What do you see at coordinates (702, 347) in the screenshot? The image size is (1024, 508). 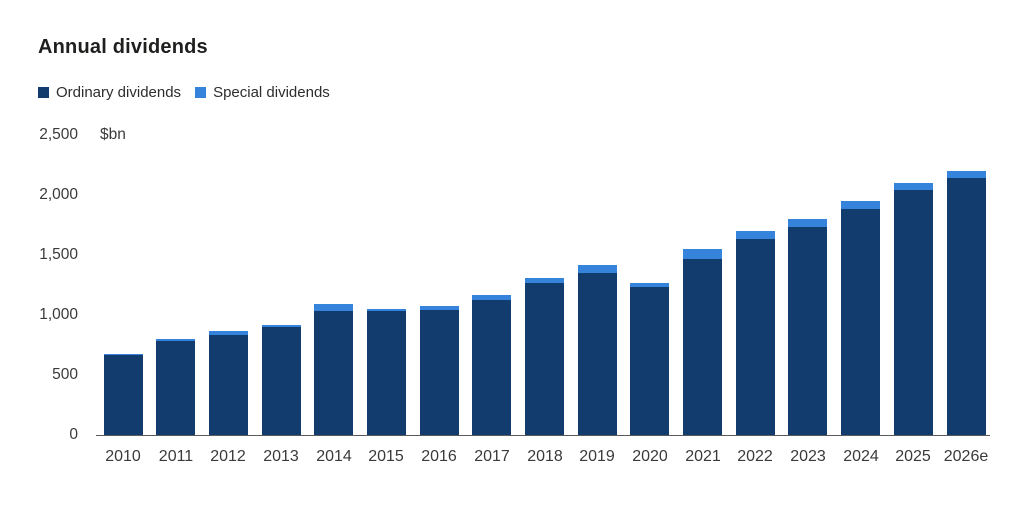 I see `bar-2021-ordinary` at bounding box center [702, 347].